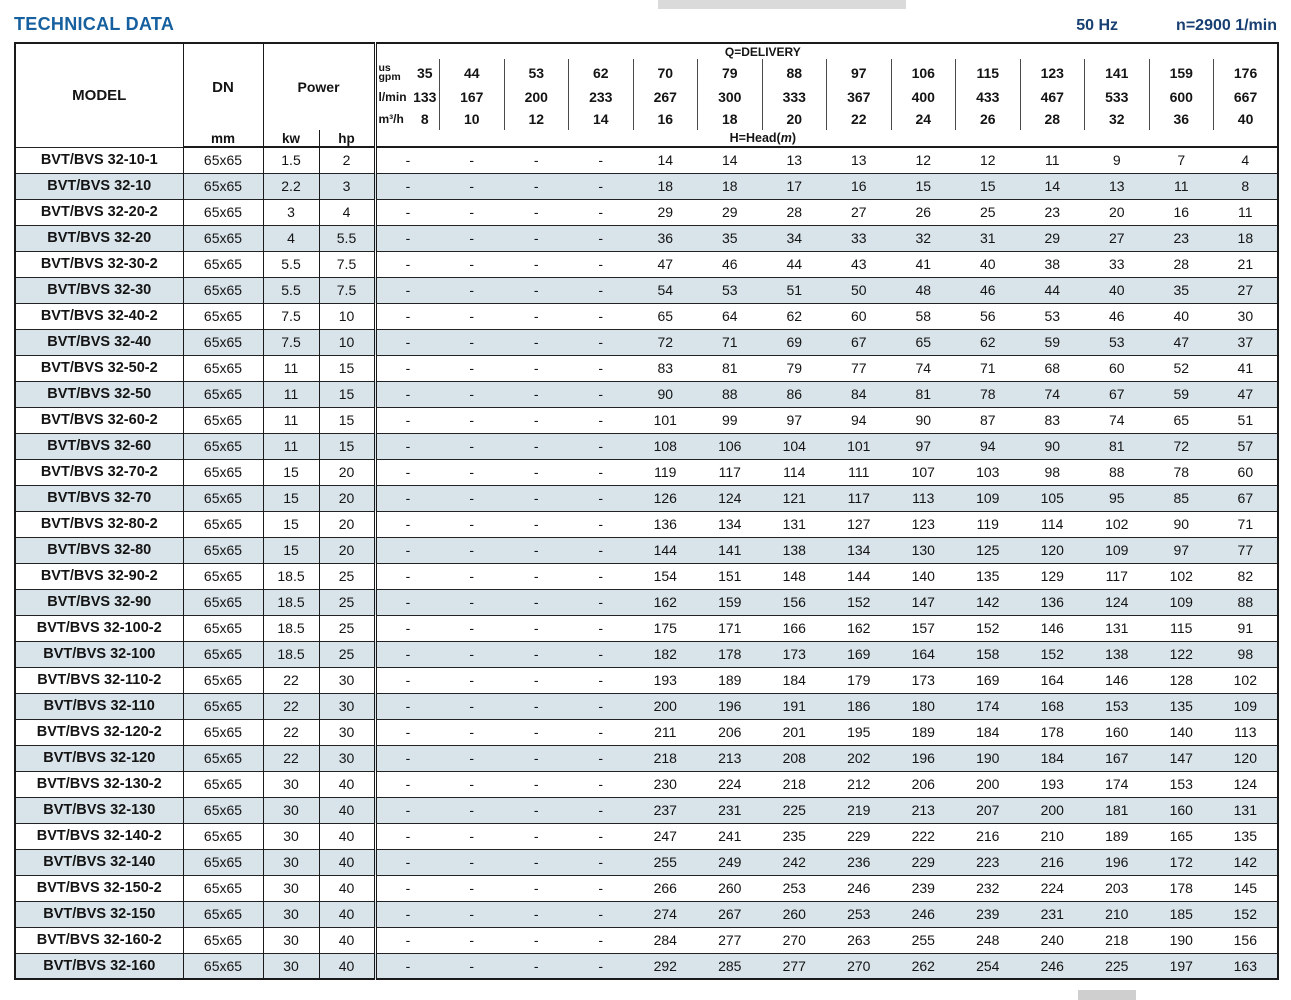  I want to click on delivery-header-value: 24, so click(923, 119).